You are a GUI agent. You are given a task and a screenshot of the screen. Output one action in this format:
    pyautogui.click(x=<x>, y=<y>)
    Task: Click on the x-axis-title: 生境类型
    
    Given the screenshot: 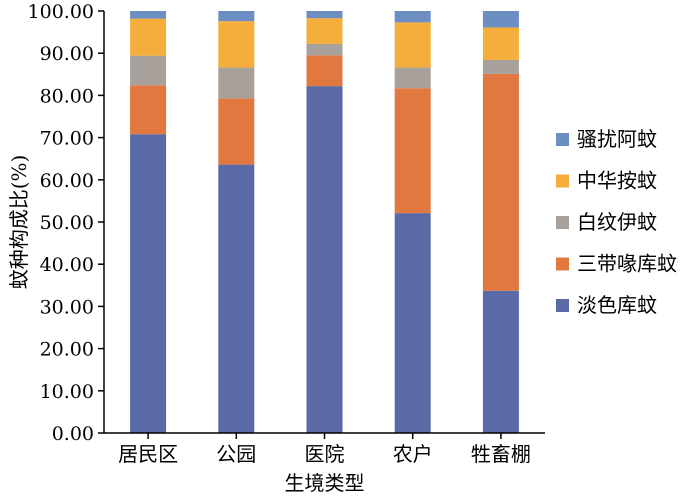 What is the action you would take?
    pyautogui.click(x=325, y=483)
    